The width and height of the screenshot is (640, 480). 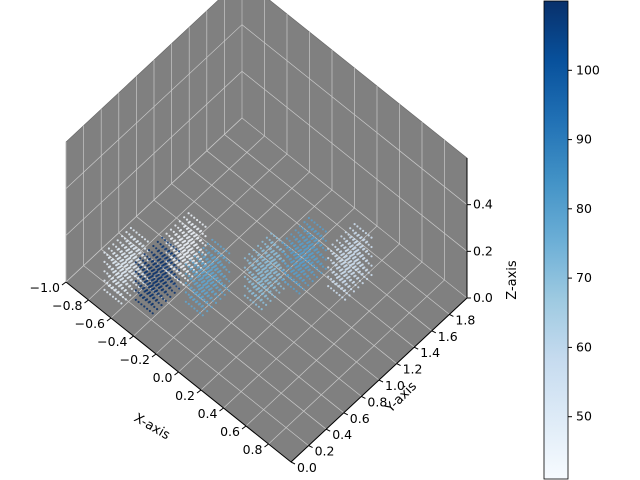 I want to click on y-tick-label: 0.2, so click(x=325, y=451).